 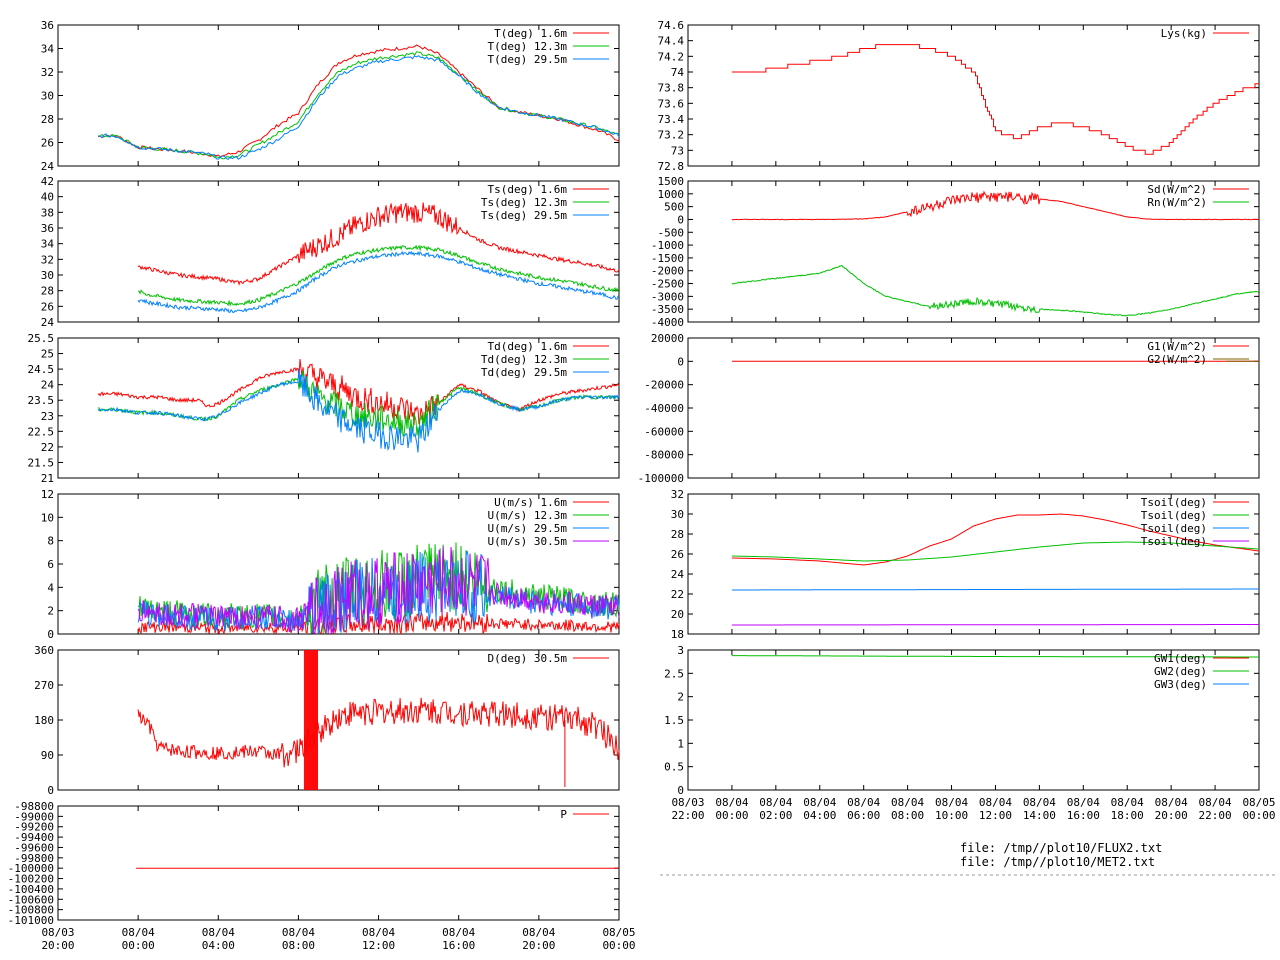 What do you see at coordinates (47, 478) in the screenshot?
I see `y-tick-label: 21` at bounding box center [47, 478].